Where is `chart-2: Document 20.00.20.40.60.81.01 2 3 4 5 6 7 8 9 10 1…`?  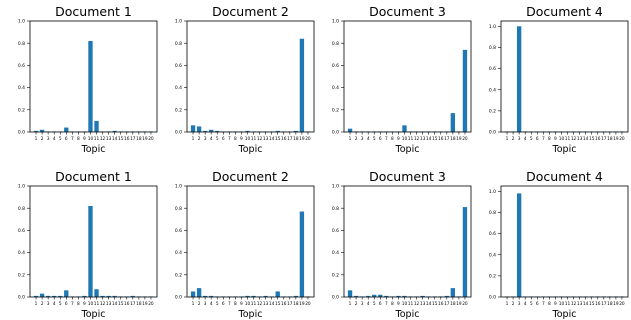 chart-2: Document 20.00.20.40.60.81.01 2 3 4 5 6 7 8 9 10 1… is located at coordinates (245, 79).